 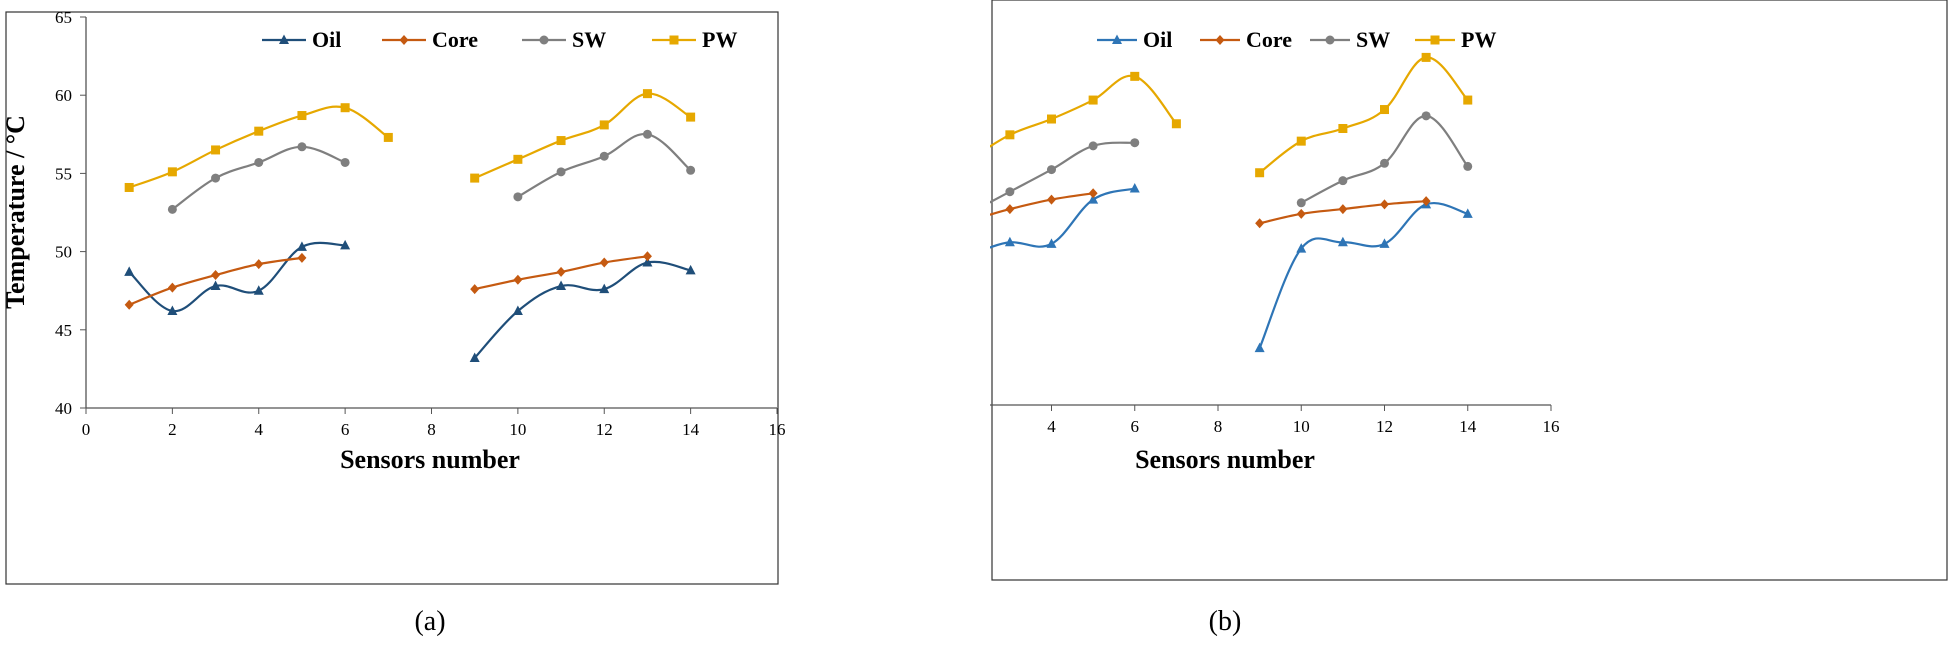 I want to click on chart-b-legend-oil: Oil, so click(x=1134, y=39).